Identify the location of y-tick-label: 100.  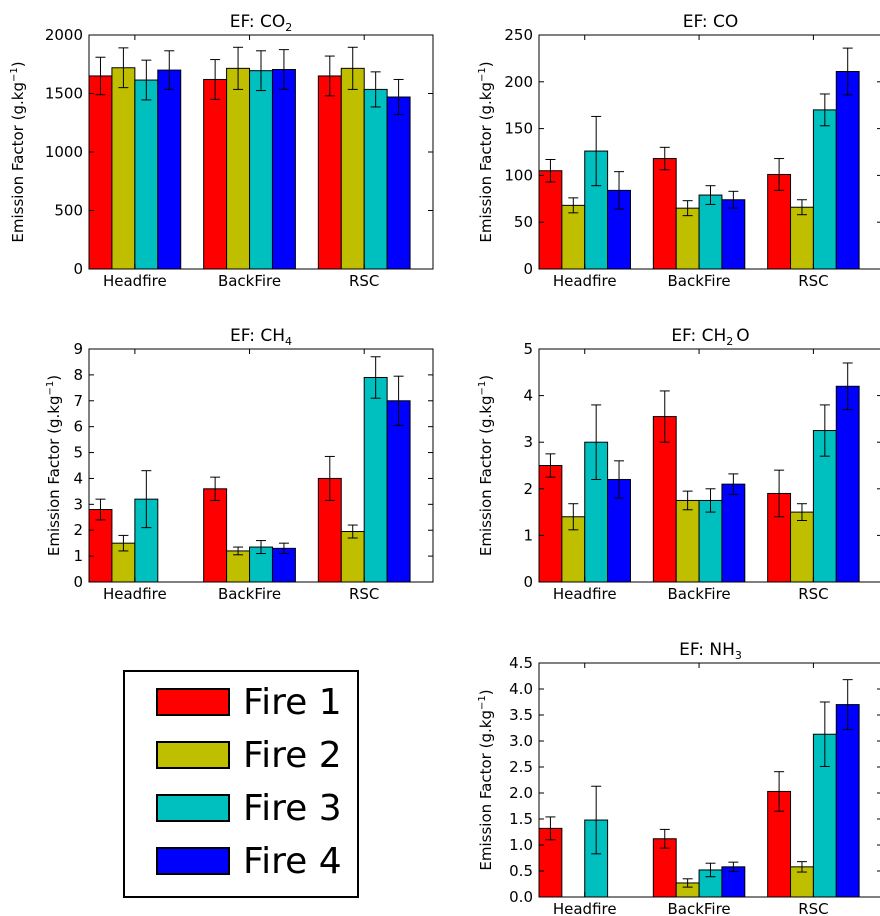
(518, 175).